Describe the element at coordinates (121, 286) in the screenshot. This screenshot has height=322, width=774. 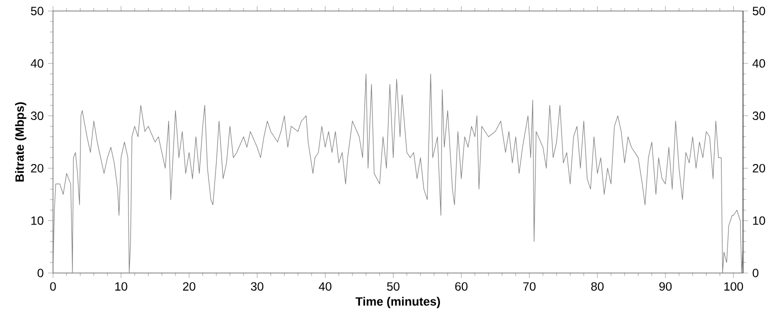
I see `x-tick-label: 10` at that location.